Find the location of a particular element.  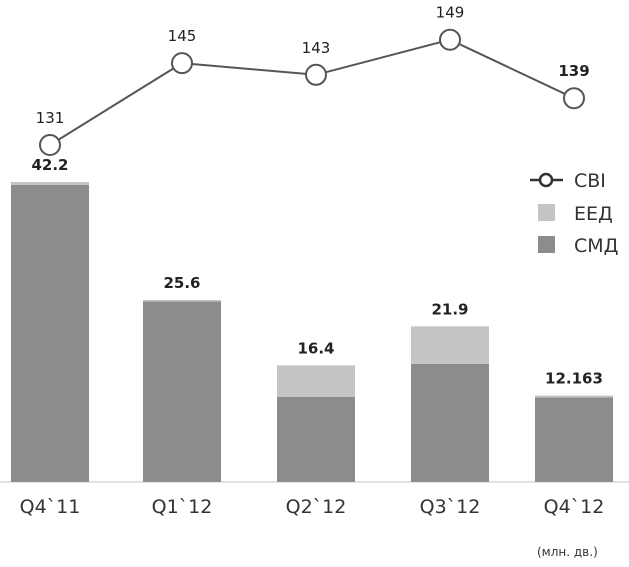

legend-item-smd: СМД is located at coordinates (578, 246).